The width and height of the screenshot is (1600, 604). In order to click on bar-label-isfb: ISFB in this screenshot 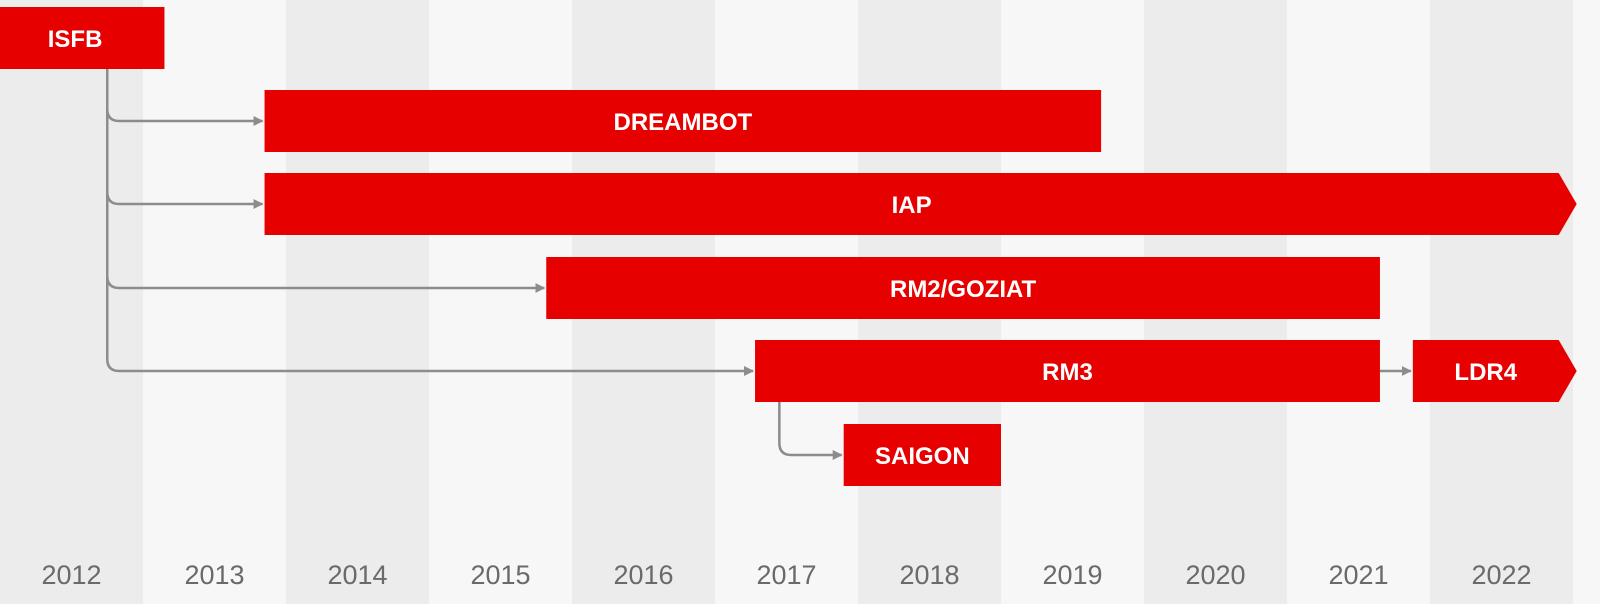, I will do `click(75, 39)`.